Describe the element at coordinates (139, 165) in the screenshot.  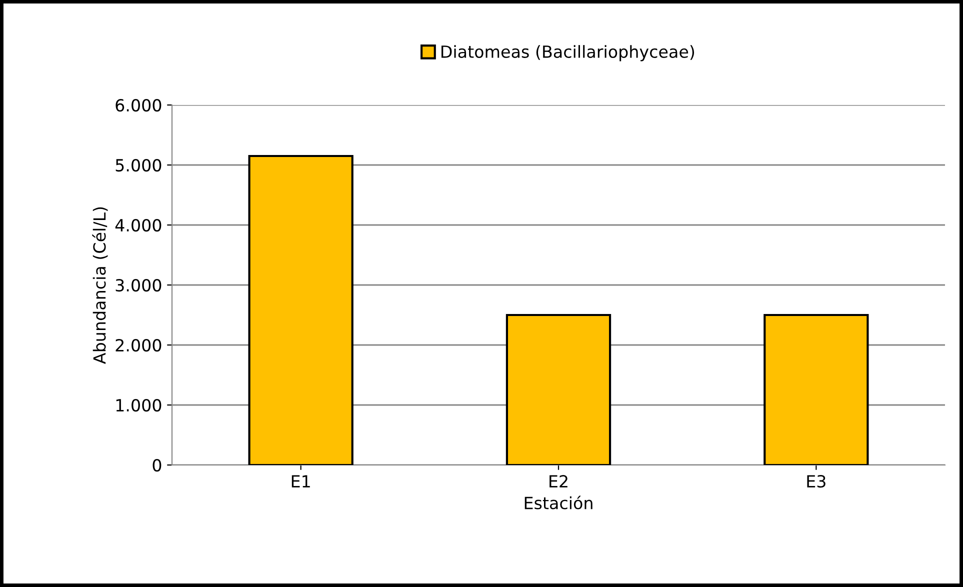
I see `y-tick-label: 5.000` at that location.